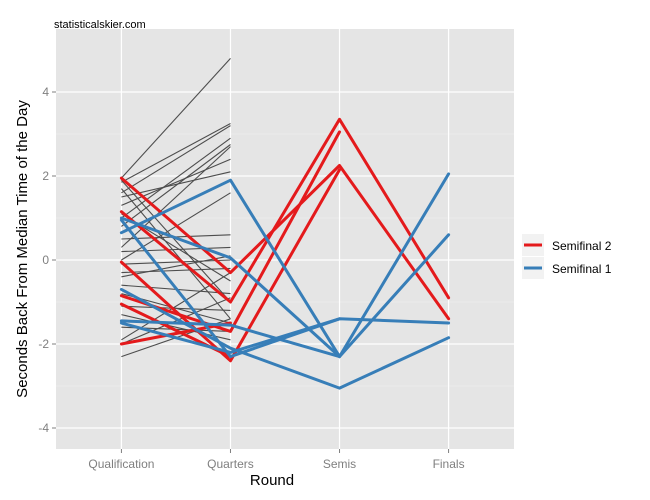  Describe the element at coordinates (43, 428) in the screenshot. I see `y-tick-label: -4` at that location.